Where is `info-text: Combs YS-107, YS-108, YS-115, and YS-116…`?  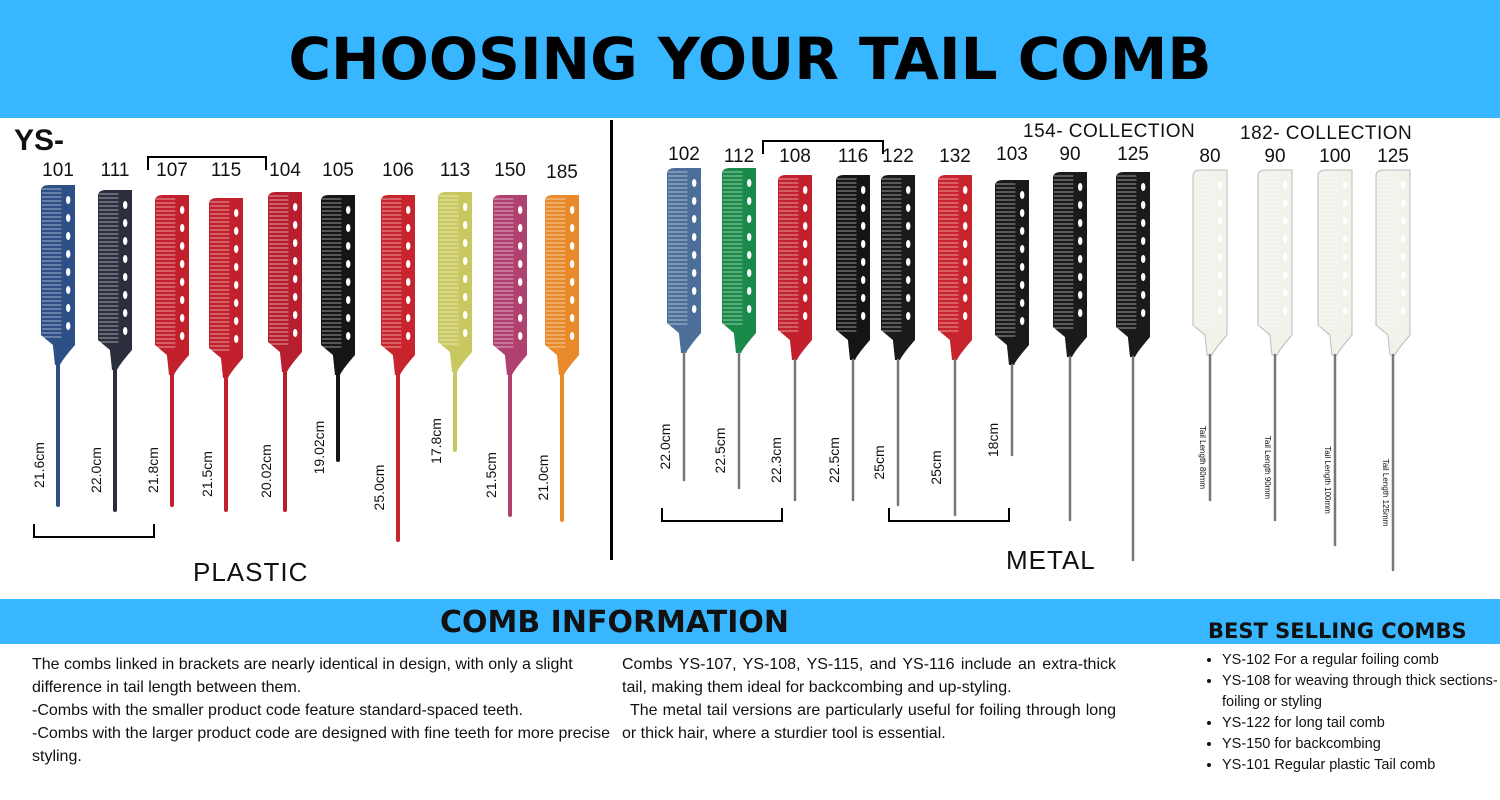
info-text: Combs YS-107, YS-108, YS-115, and YS-116… is located at coordinates (869, 676).